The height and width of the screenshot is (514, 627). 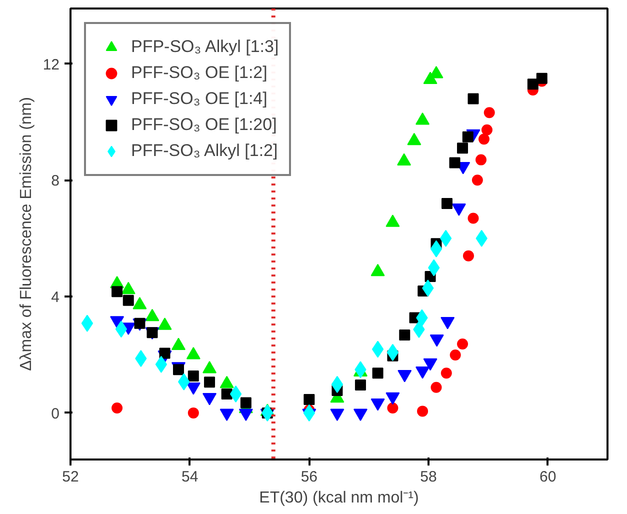 What do you see at coordinates (339, 498) in the screenshot?
I see `x-axis-title: ET(30) (kcal nm mol⁻¹)` at bounding box center [339, 498].